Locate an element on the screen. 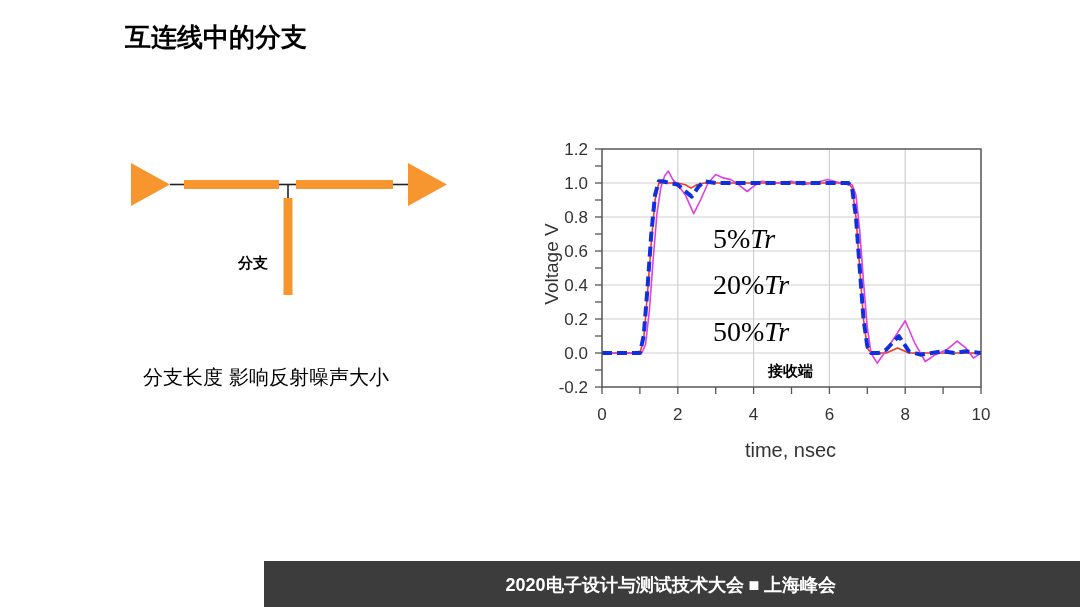 The image size is (1080, 607). annotation: 50%Tr is located at coordinates (751, 331).